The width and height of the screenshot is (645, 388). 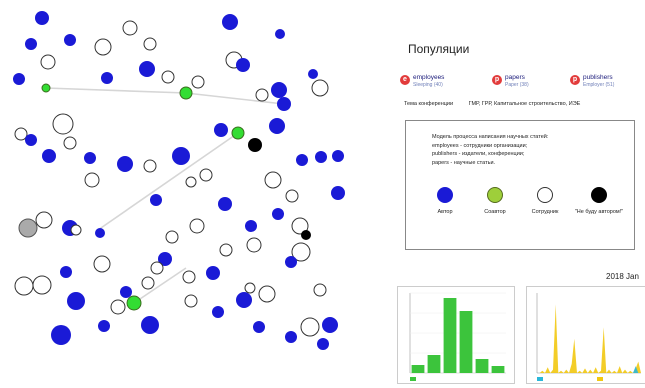 I want to click on legend-swatch-yellow, so click(x=600, y=379).